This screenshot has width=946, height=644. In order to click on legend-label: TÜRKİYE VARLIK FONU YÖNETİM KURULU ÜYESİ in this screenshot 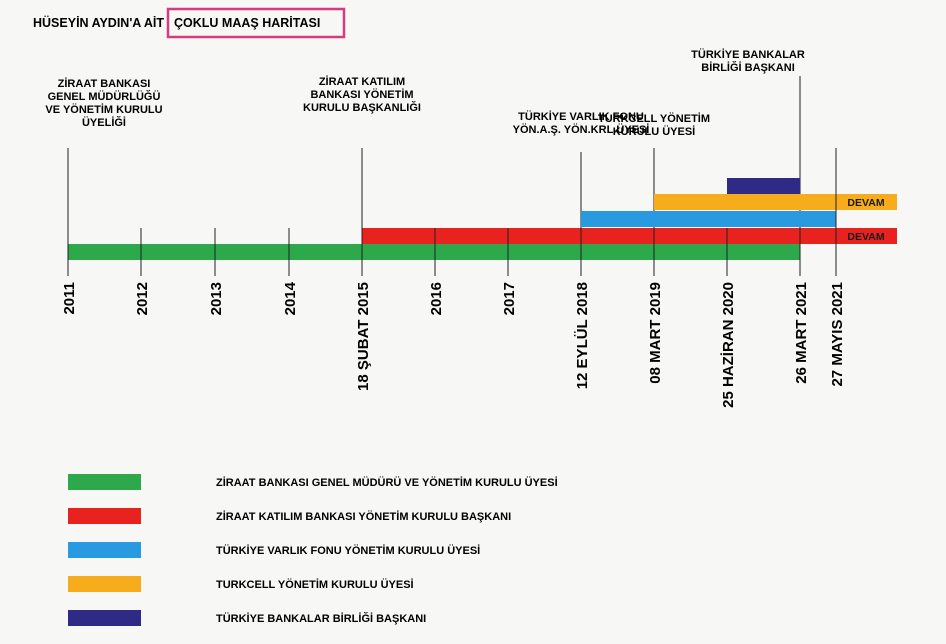, I will do `click(348, 550)`.